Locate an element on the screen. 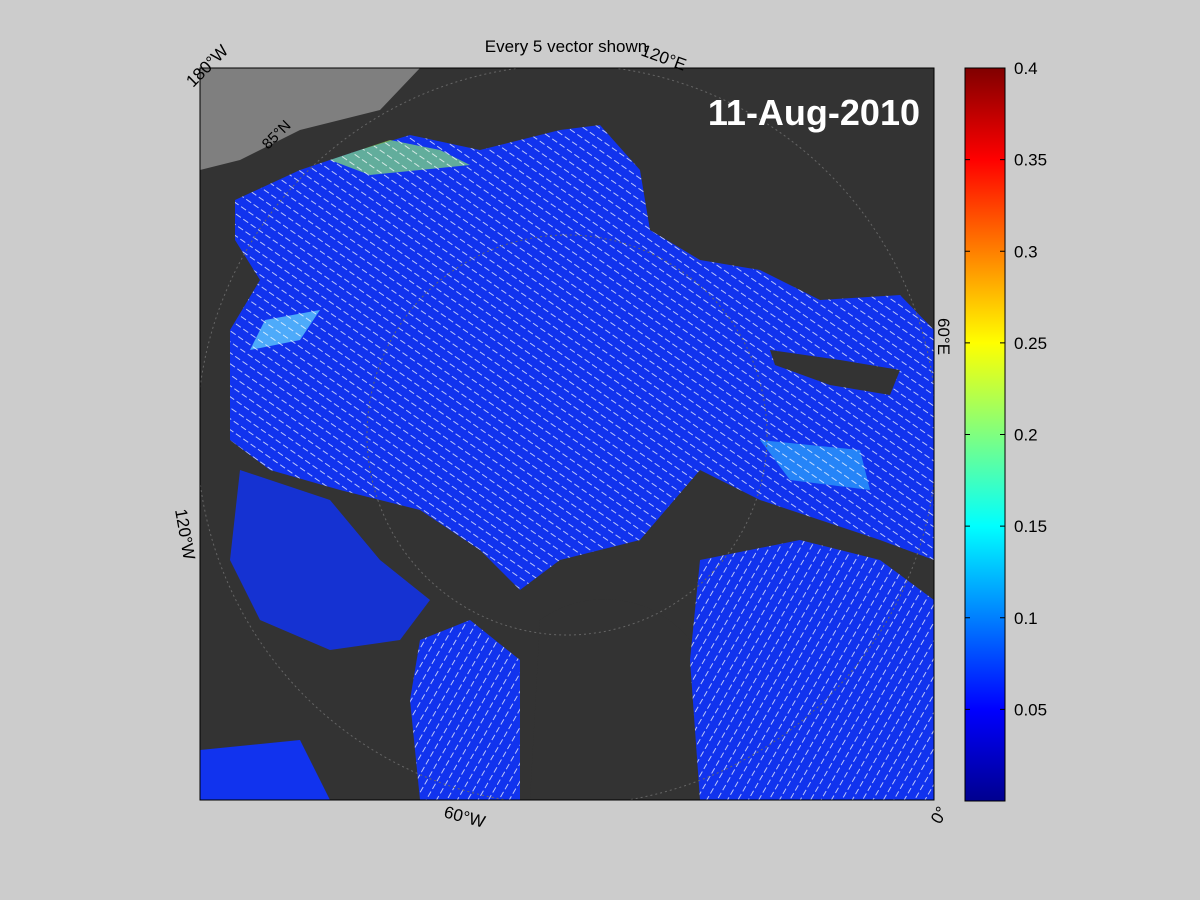 The image size is (1200, 900). lon-label: 60°W is located at coordinates (464, 817).